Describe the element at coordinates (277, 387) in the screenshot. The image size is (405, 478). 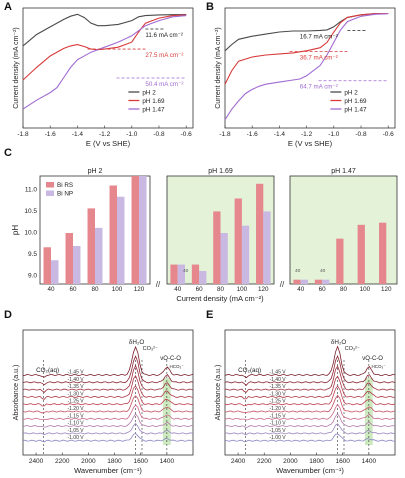
I see `potential-label: -1.35 V` at that location.